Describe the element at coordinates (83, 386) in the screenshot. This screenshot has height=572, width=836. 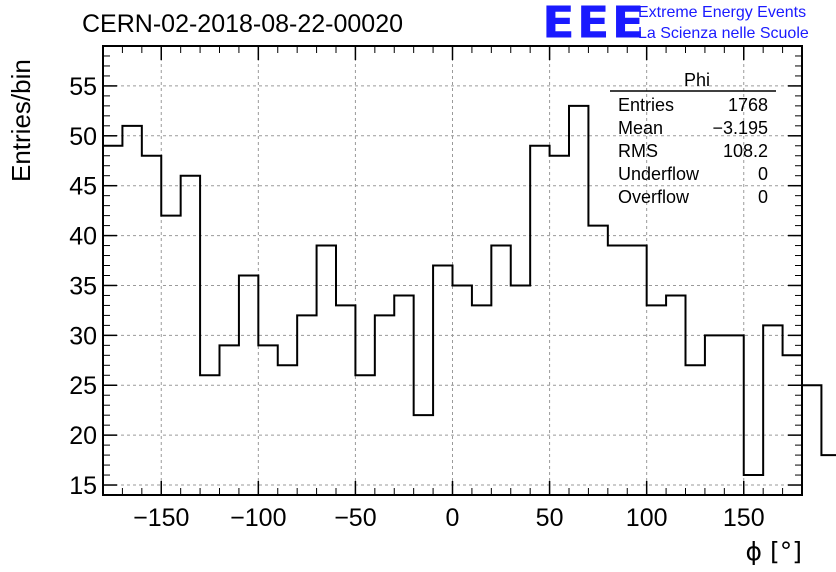
I see `y-tick-label: 25` at that location.